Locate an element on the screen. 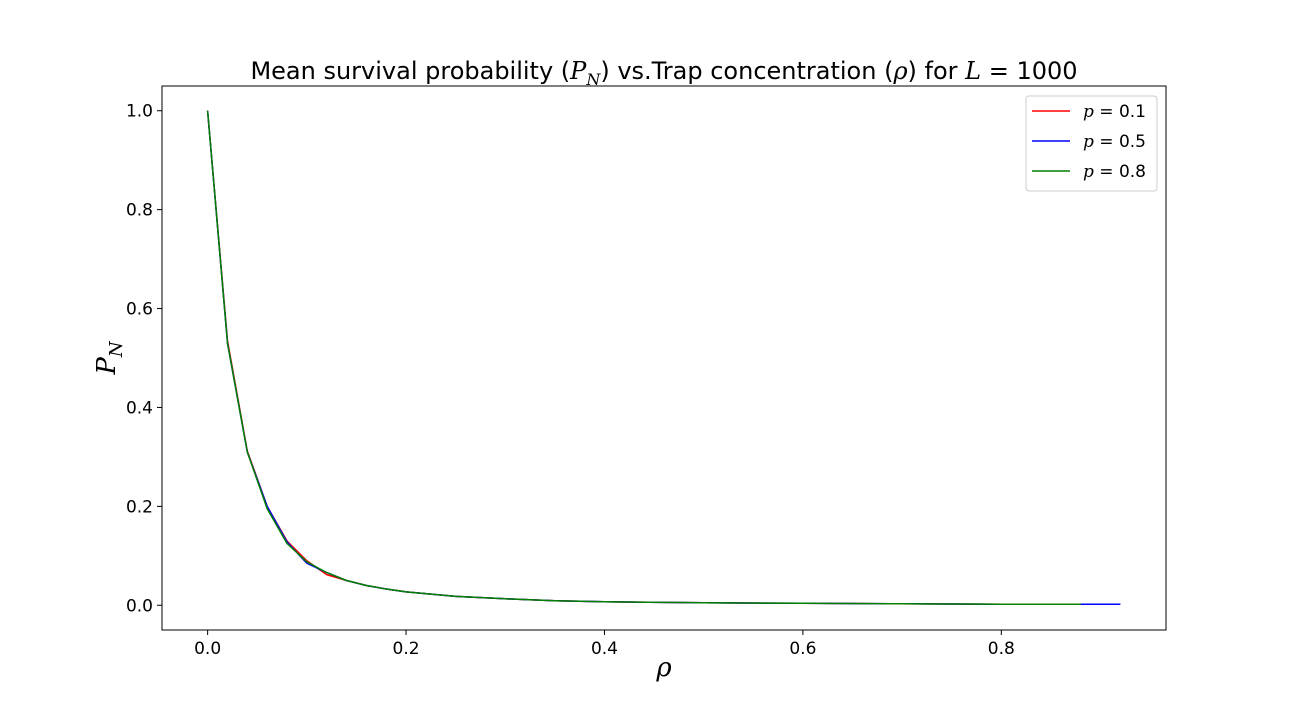 The image size is (1296, 720). y-label-symbol: P is located at coordinates (107, 366).